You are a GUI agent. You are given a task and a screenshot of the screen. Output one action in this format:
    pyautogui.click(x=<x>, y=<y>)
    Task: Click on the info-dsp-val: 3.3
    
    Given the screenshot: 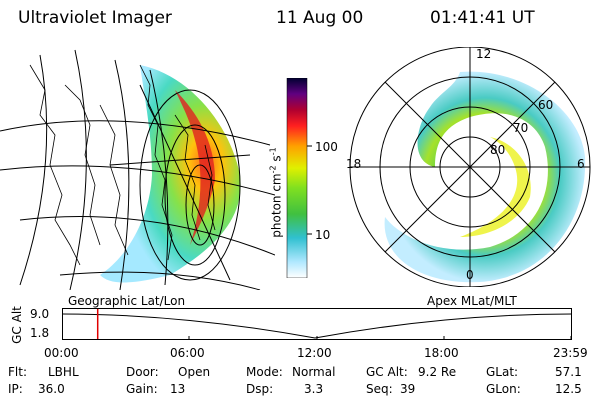 What is the action you would take?
    pyautogui.click(x=314, y=389)
    